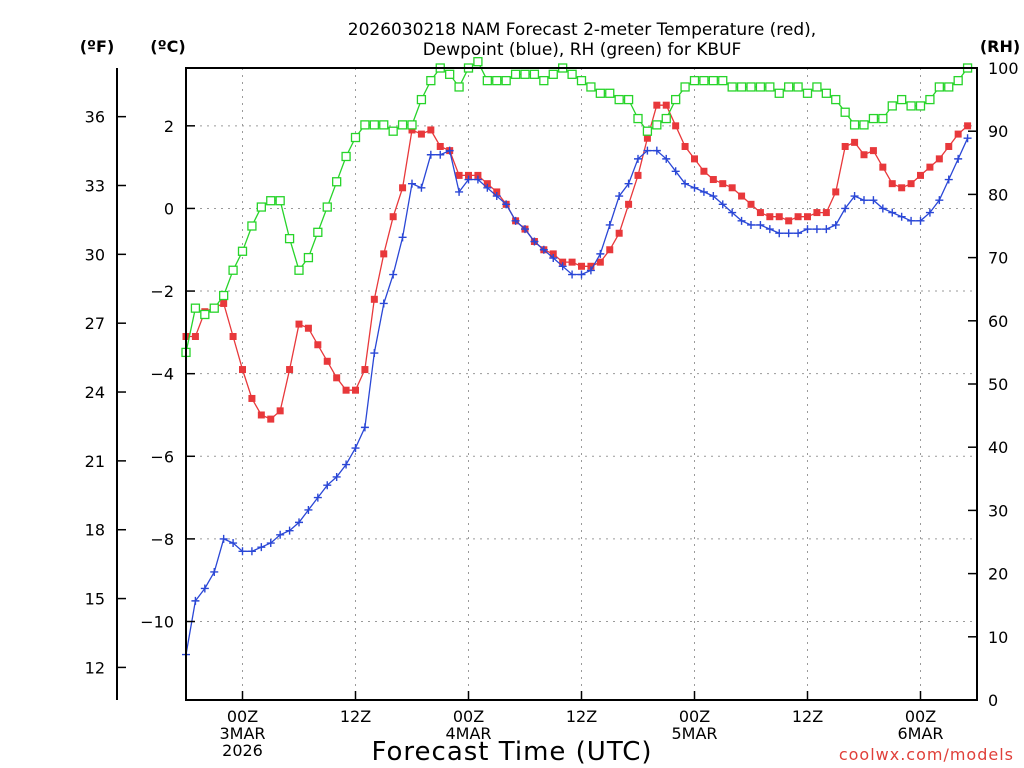 Image resolution: width=1024 pixels, height=768 pixels. I want to click on fahrenheit-tick-label: 33, so click(95, 185).